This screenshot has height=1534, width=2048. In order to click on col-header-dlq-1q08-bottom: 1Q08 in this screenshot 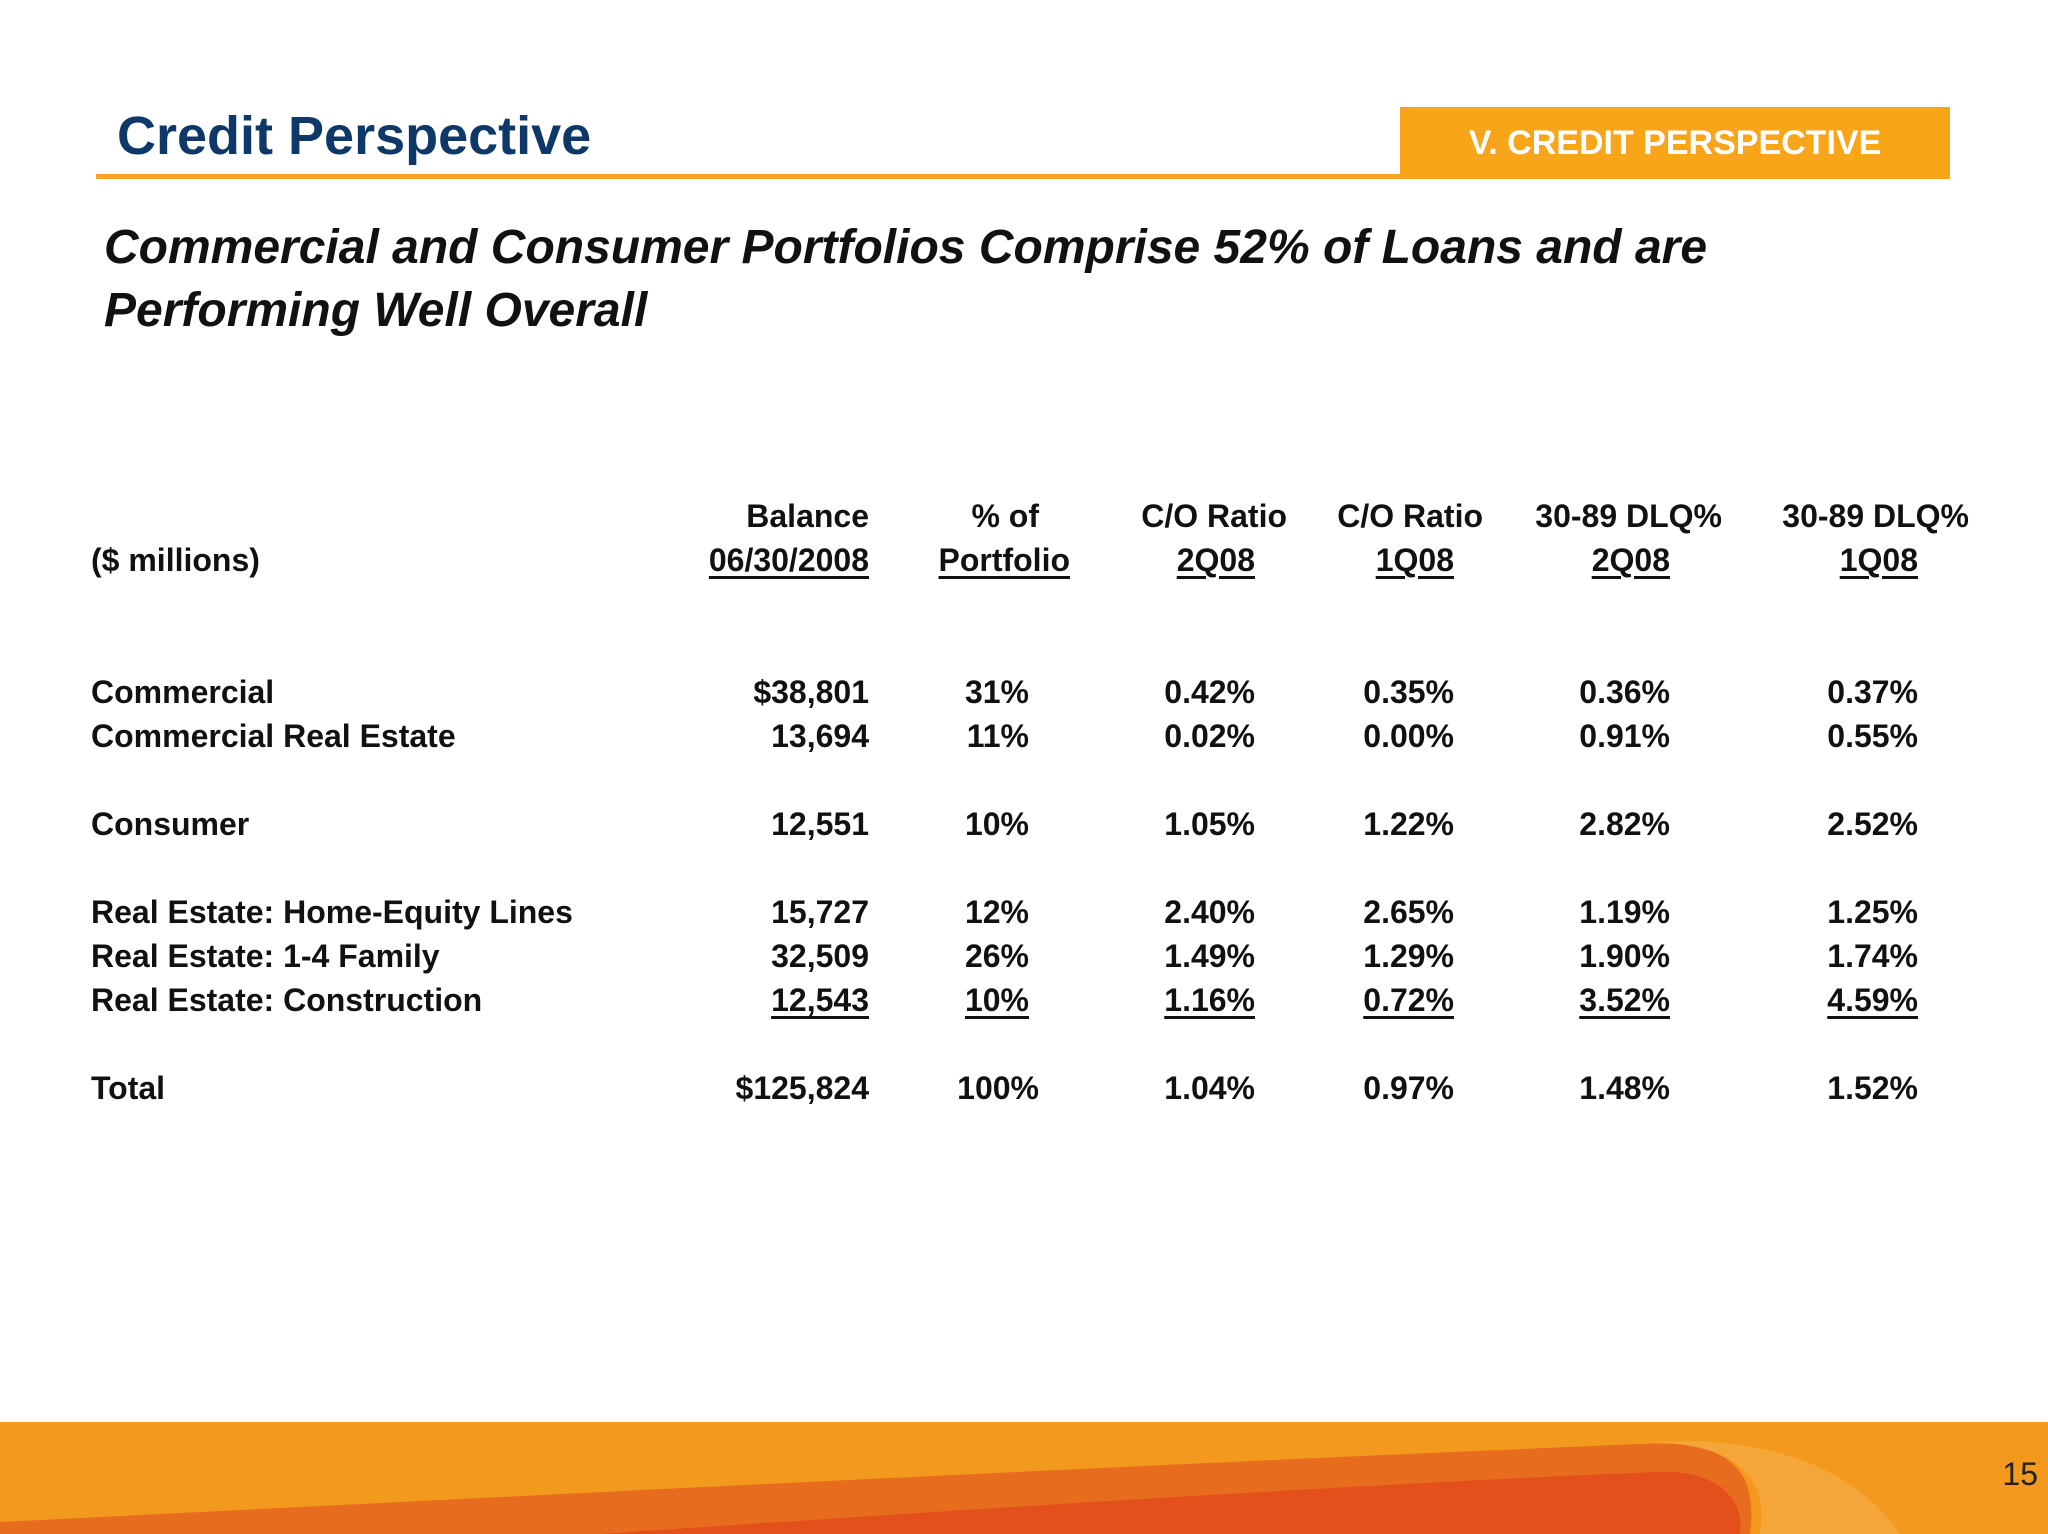, I will do `click(1878, 560)`.